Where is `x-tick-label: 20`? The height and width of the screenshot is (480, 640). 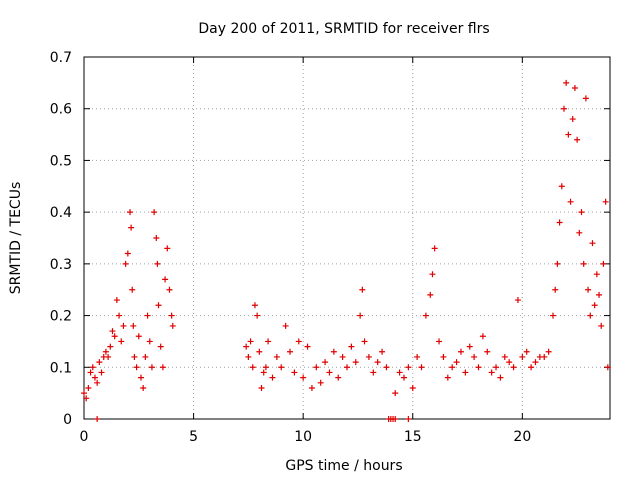
x-tick-label: 20 is located at coordinates (522, 437).